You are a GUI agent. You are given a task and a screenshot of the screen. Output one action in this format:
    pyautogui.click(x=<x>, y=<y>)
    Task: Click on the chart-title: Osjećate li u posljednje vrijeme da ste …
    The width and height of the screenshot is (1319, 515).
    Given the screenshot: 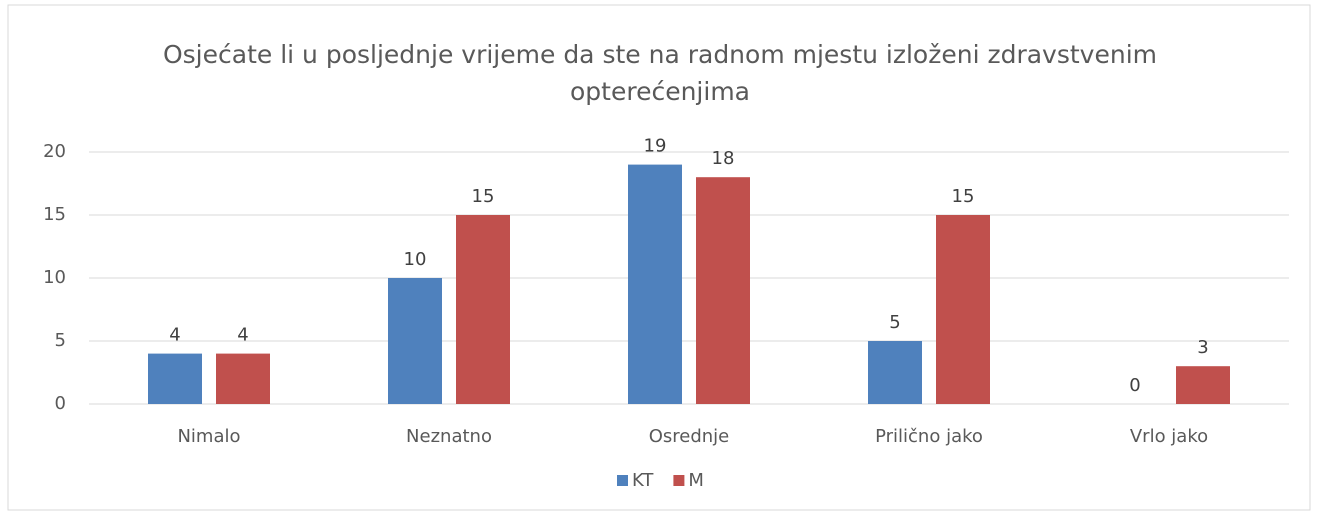 What is the action you would take?
    pyautogui.click(x=660, y=73)
    